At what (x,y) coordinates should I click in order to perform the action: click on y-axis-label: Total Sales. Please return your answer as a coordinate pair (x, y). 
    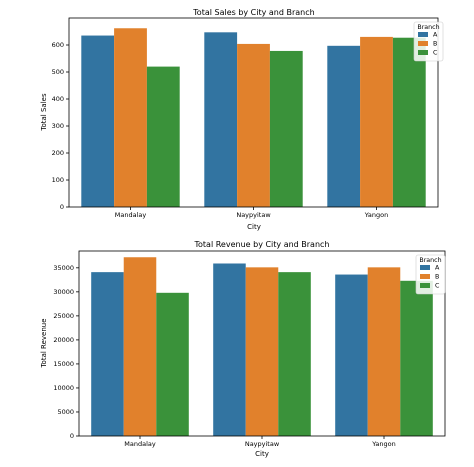
    Looking at the image, I should click on (44, 112).